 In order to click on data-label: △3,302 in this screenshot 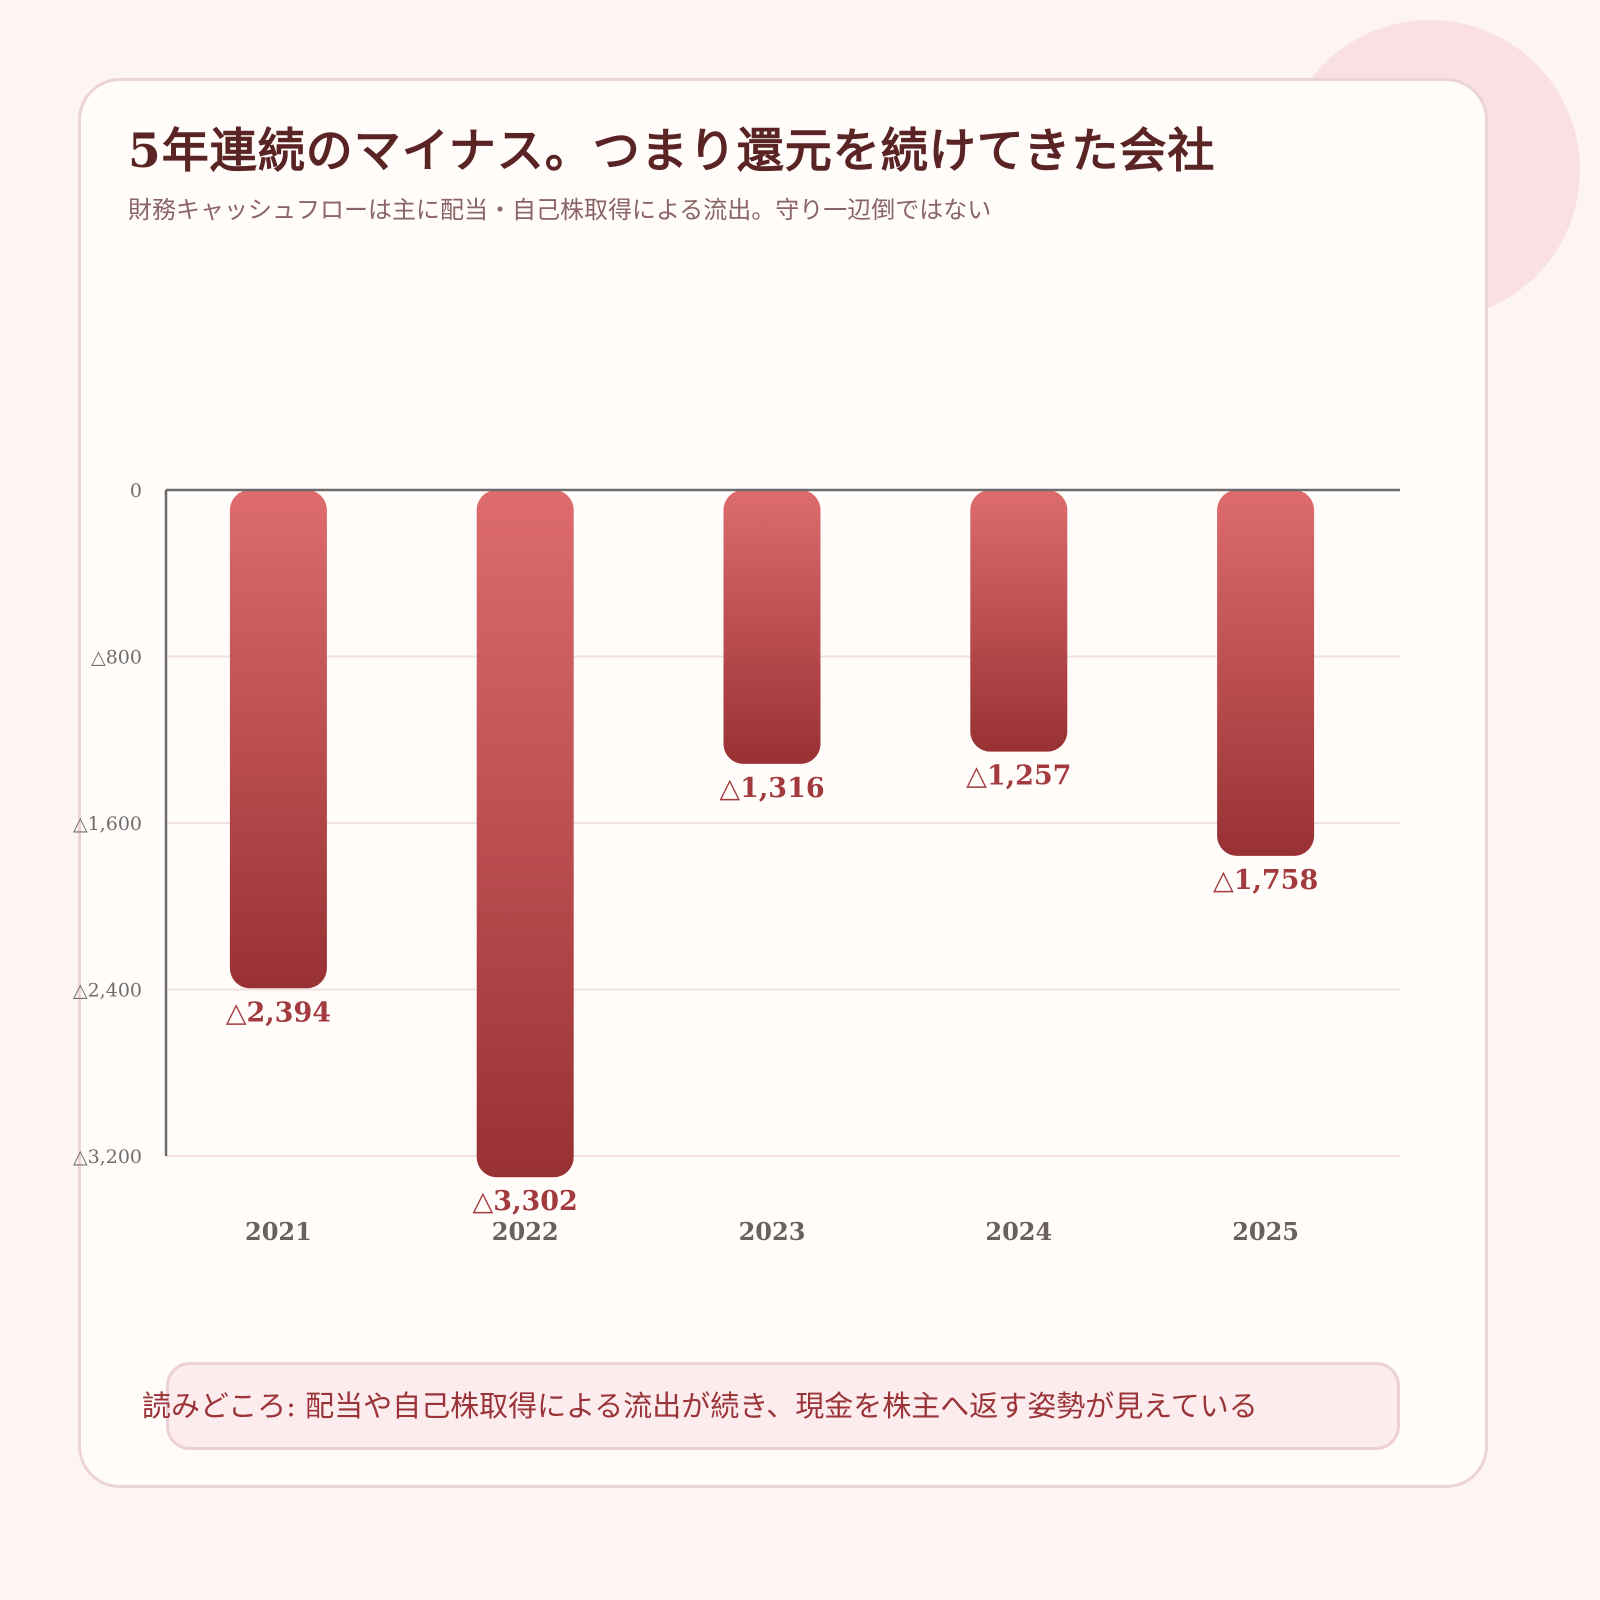, I will do `click(525, 1201)`.